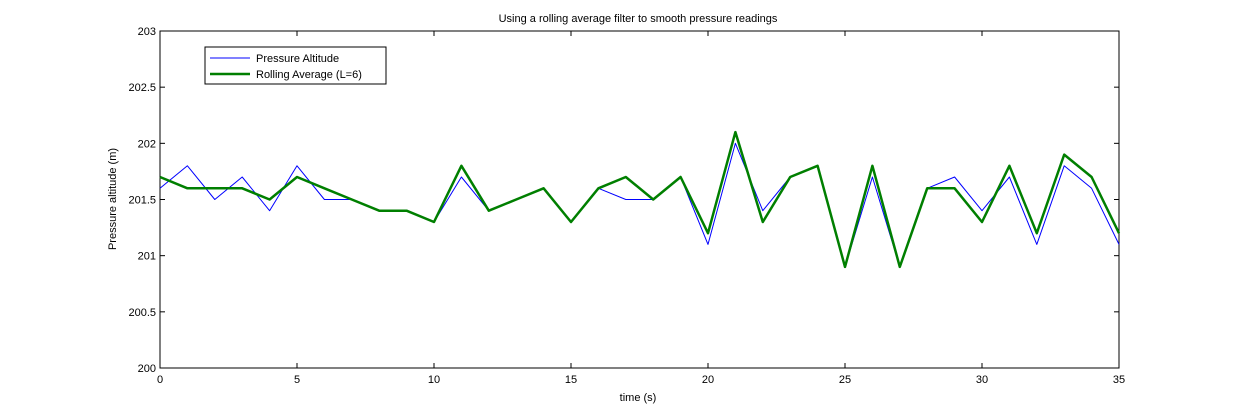  Describe the element at coordinates (434, 380) in the screenshot. I see `x-tick-label: 10` at that location.